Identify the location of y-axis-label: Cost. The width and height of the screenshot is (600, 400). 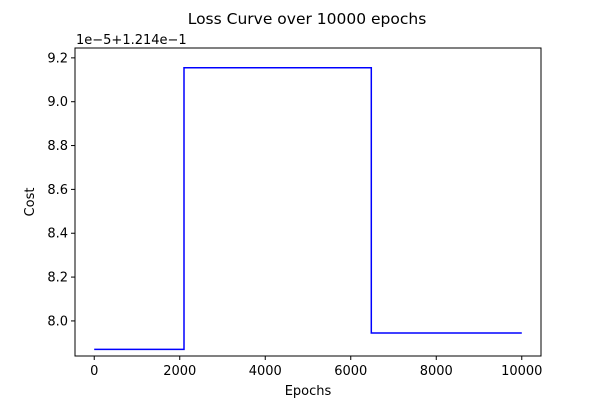
(30, 202).